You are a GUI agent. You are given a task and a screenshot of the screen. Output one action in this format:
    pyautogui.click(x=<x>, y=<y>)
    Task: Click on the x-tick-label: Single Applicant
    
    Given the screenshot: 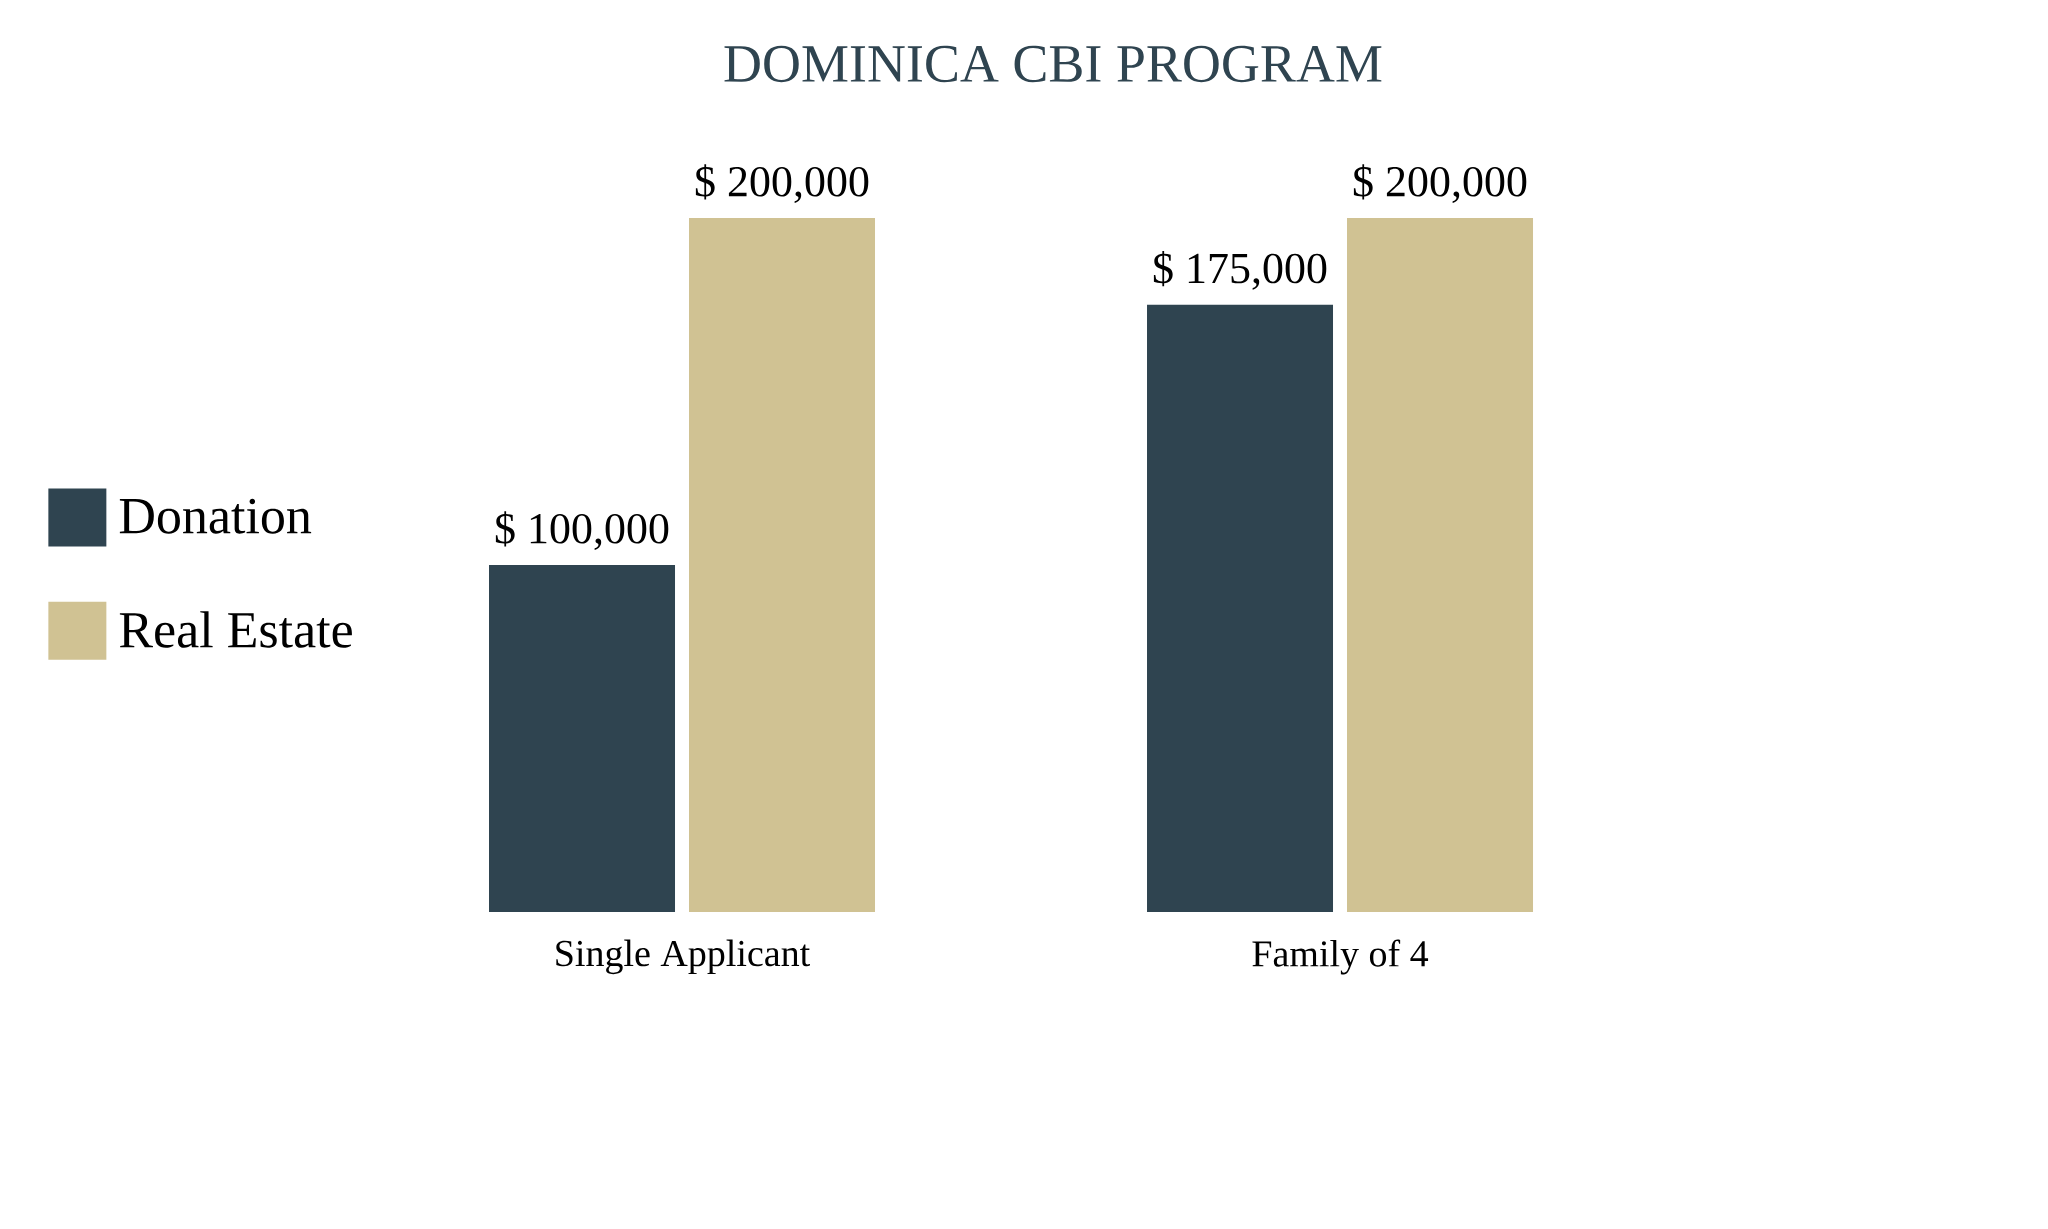 What is the action you would take?
    pyautogui.click(x=683, y=957)
    